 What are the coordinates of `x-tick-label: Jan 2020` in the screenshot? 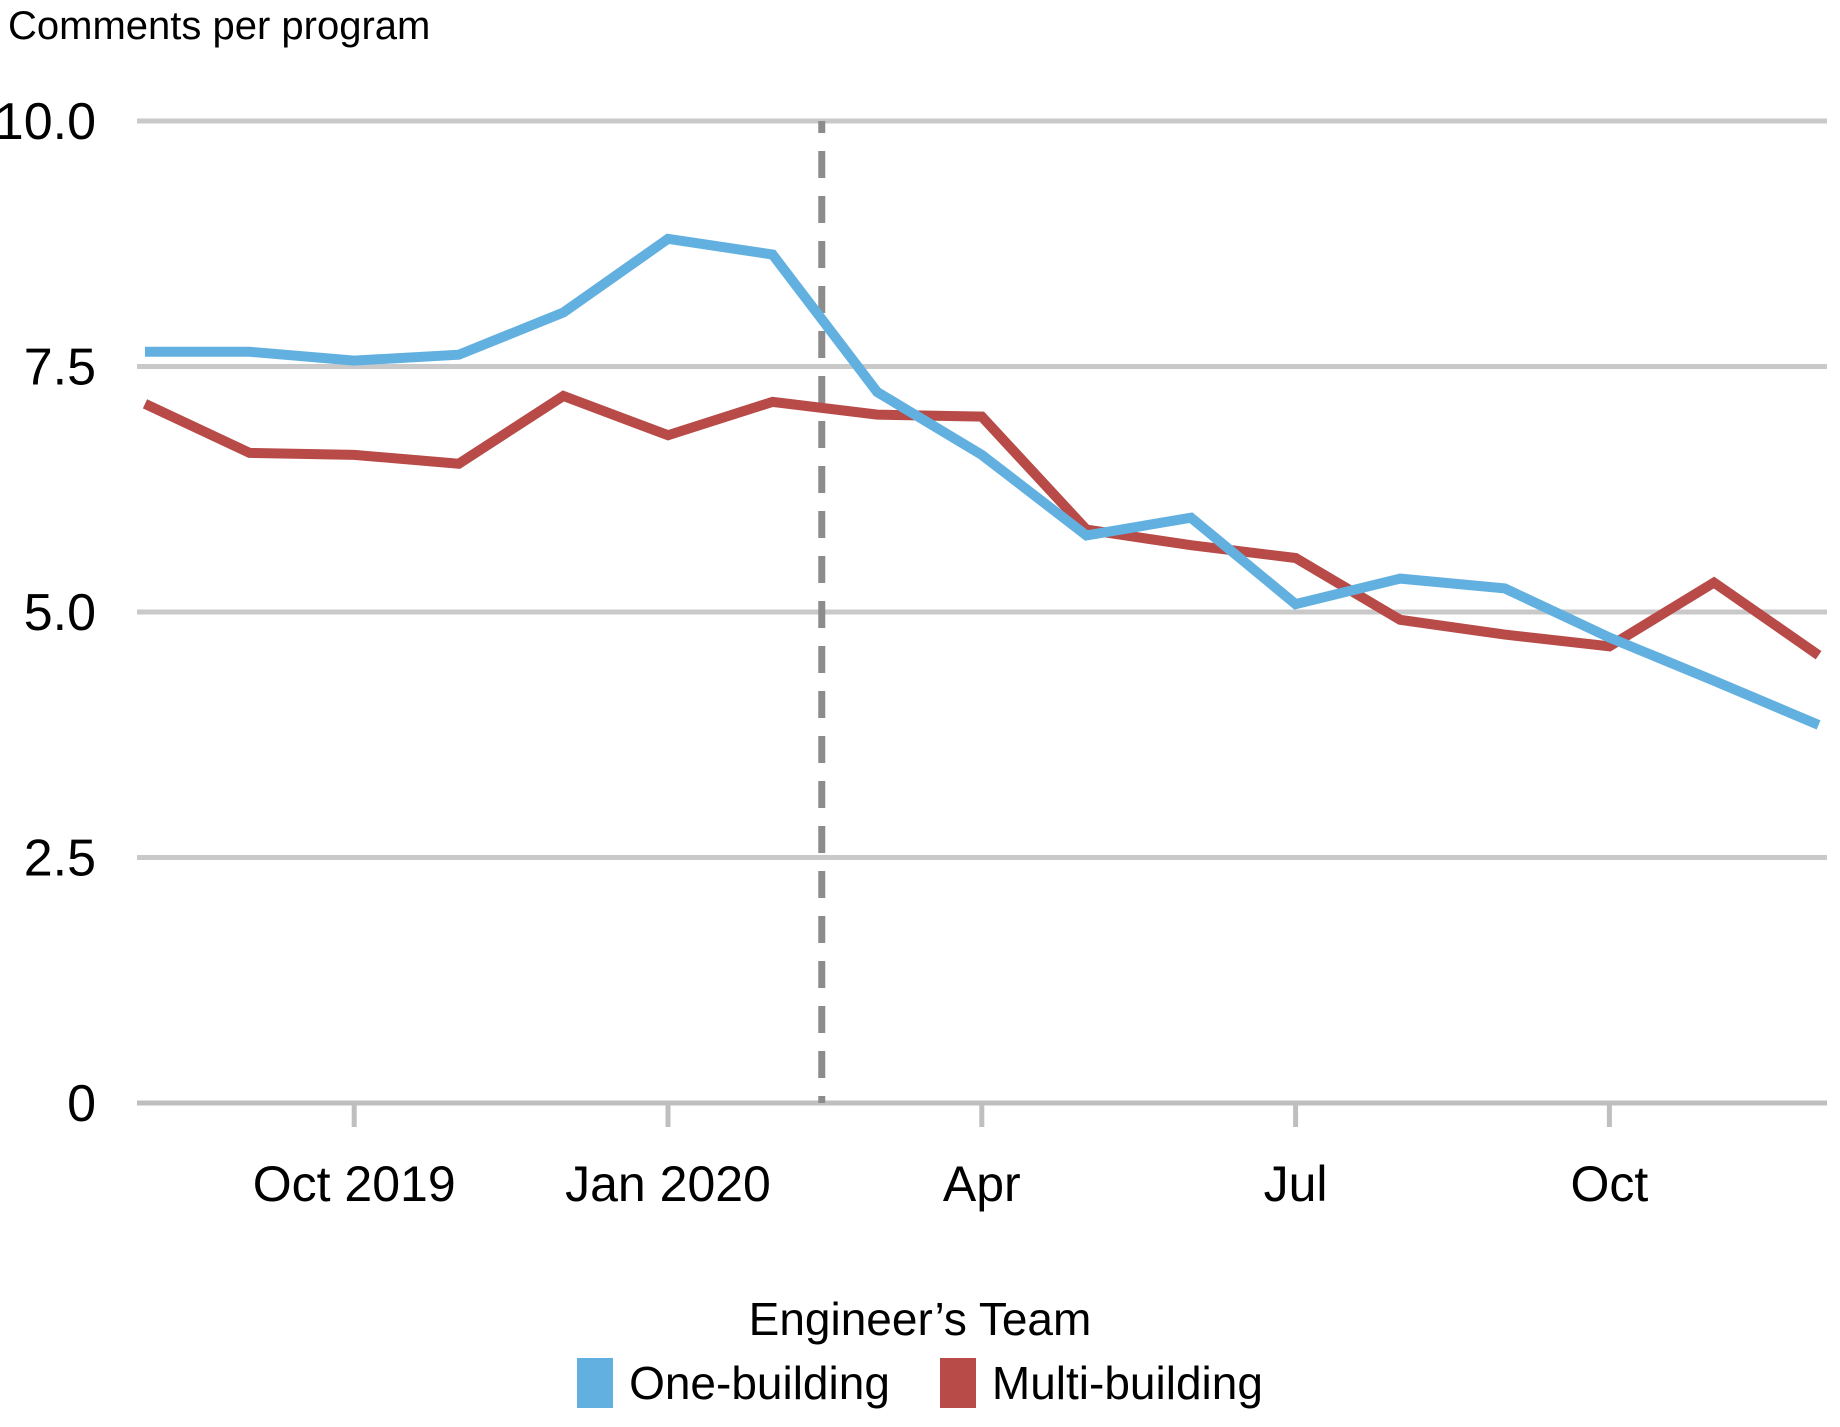 It's located at (668, 1184).